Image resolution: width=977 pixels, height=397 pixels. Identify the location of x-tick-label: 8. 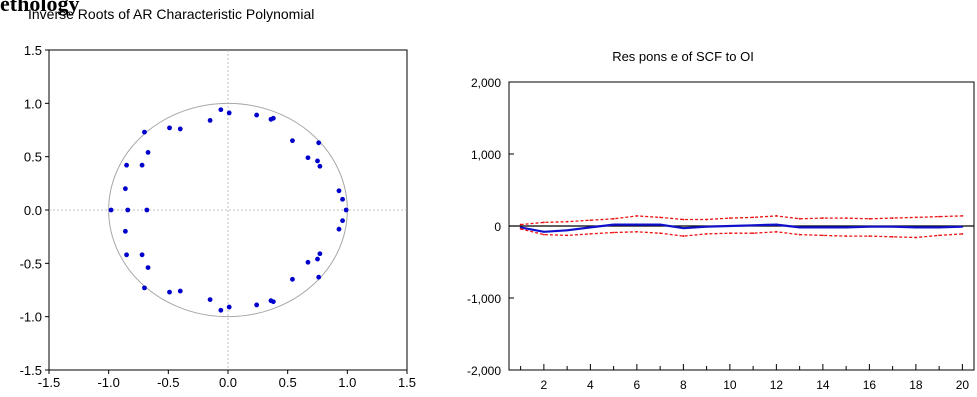
(683, 385).